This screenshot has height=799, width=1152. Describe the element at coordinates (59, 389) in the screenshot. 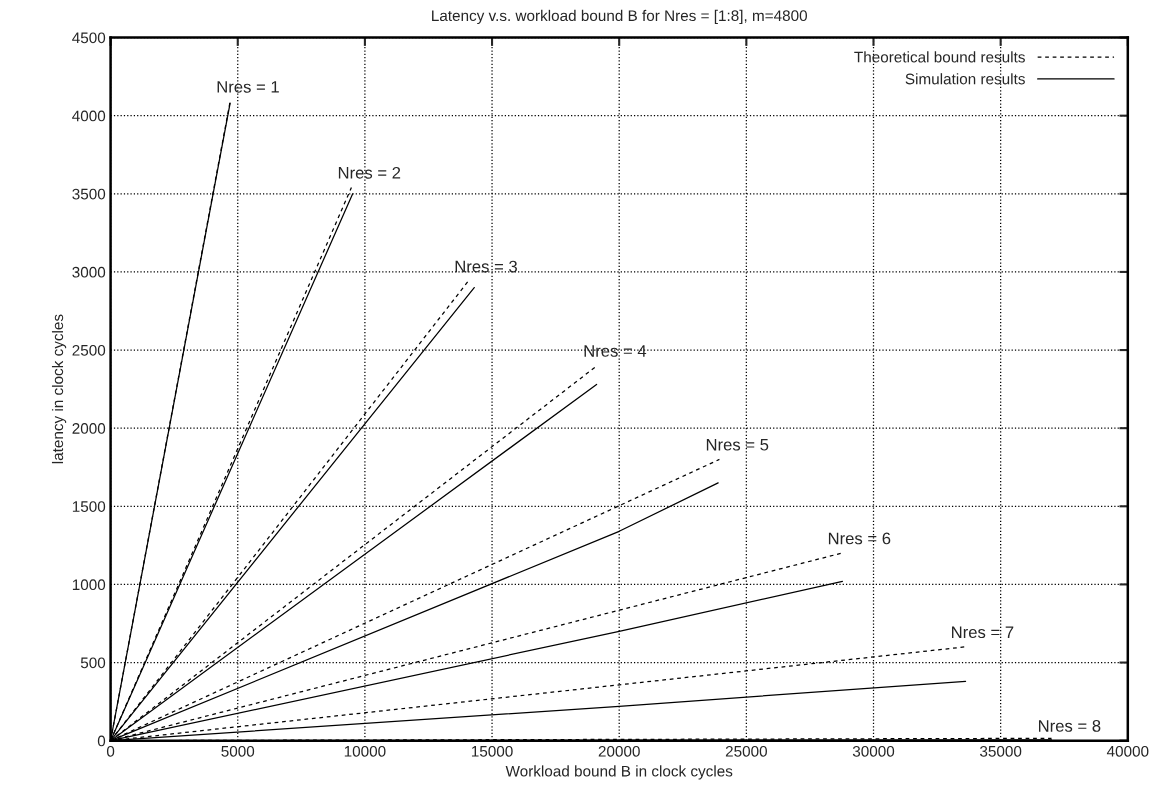

I see `y-axis-title: latency in clock cycles` at that location.